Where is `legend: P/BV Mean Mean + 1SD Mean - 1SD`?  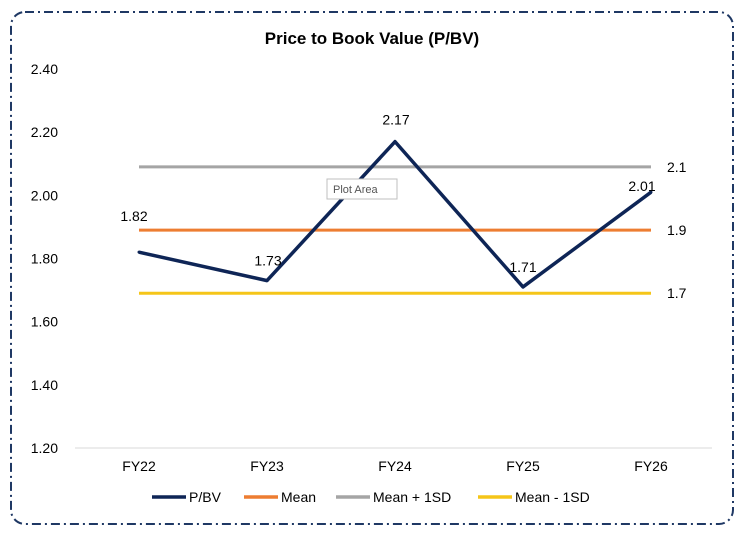 legend: P/BV Mean Mean + 1SD Mean - 1SD is located at coordinates (371, 497).